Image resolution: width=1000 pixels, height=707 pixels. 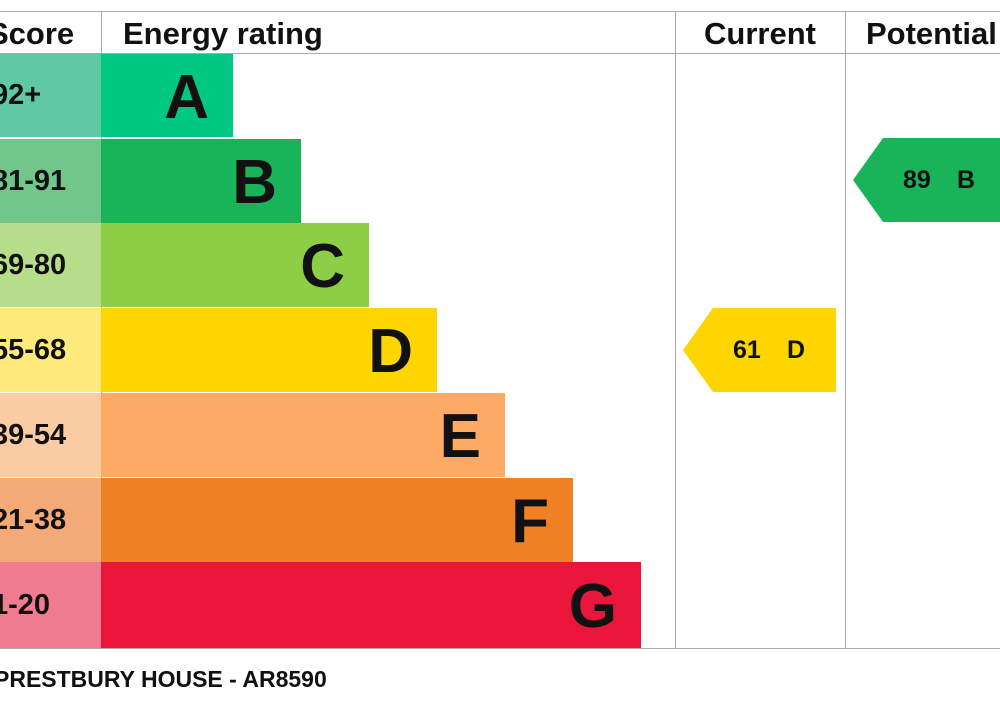 I want to click on bottom-border, so click(x=500, y=648).